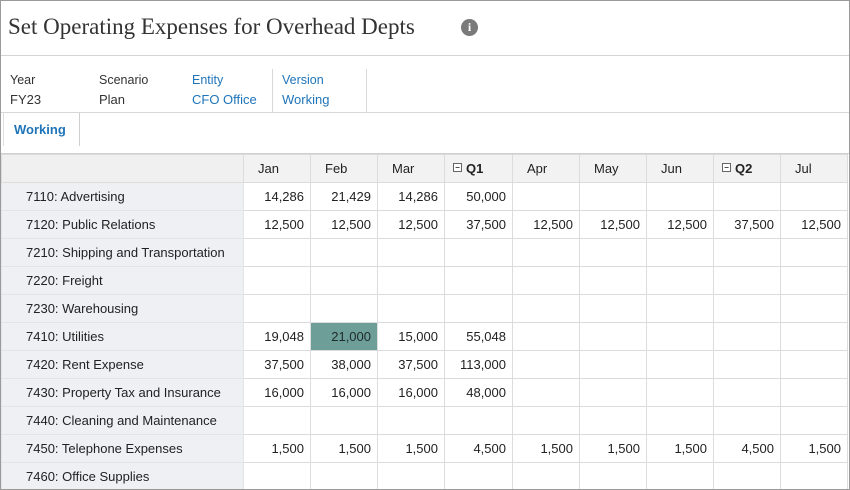 This screenshot has height=490, width=850. I want to click on grid-cell: 21,429, so click(344, 196).